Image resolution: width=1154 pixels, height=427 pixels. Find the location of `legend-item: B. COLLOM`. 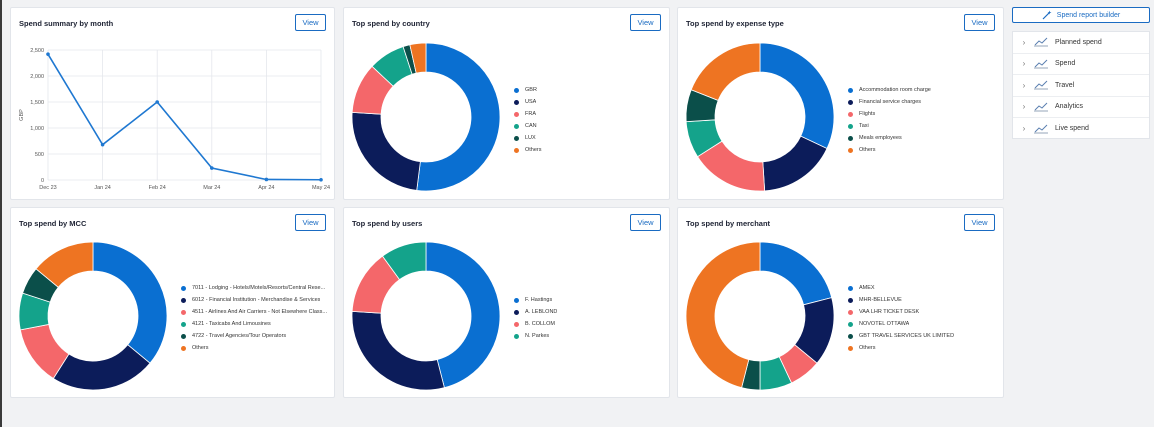

legend-item: B. COLLOM is located at coordinates (589, 324).